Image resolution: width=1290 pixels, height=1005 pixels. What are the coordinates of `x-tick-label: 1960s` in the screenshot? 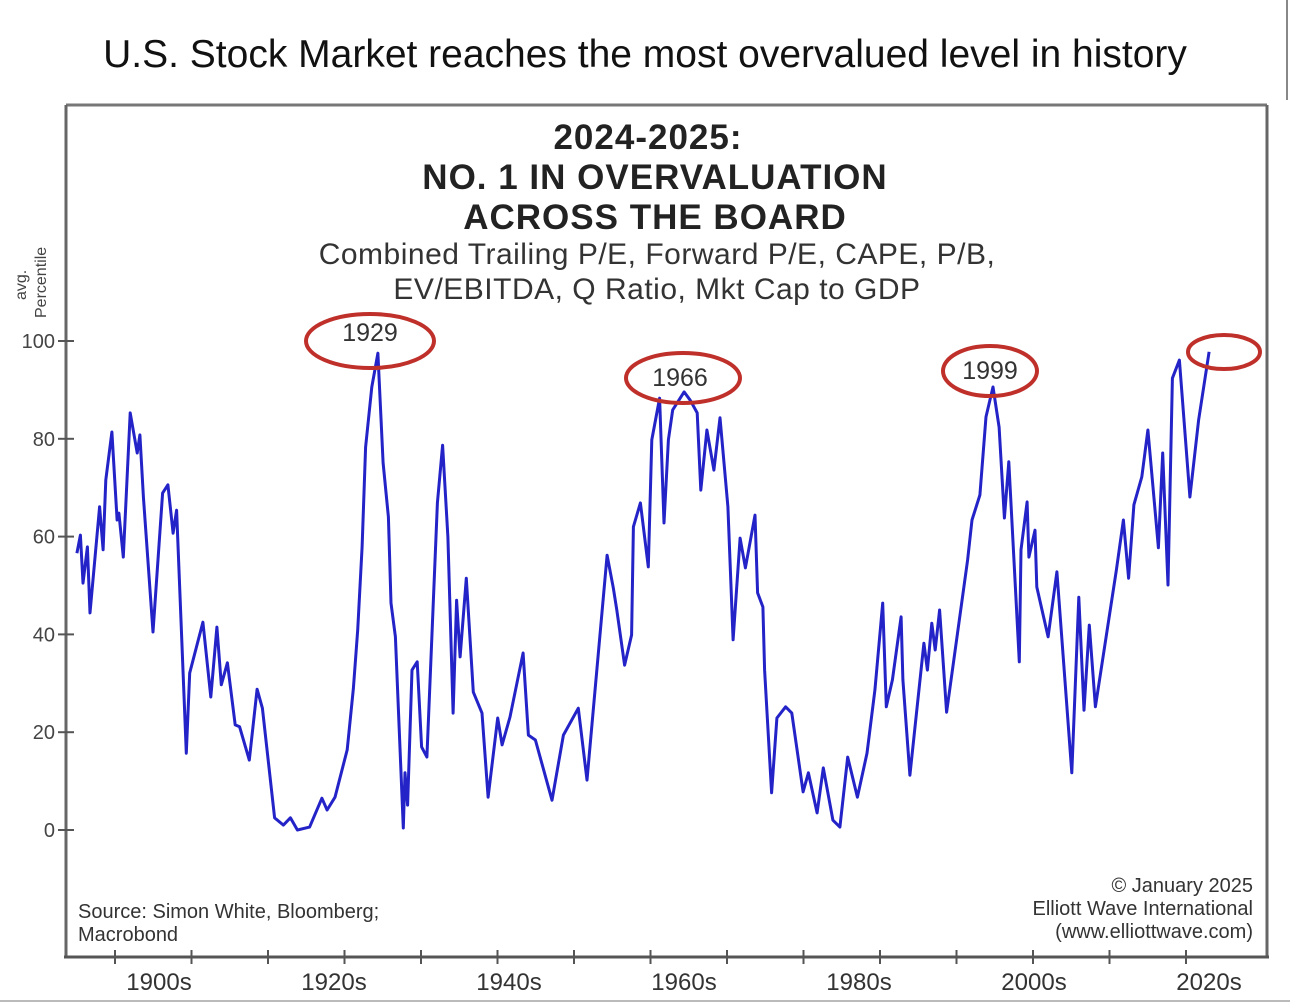 It's located at (683, 982).